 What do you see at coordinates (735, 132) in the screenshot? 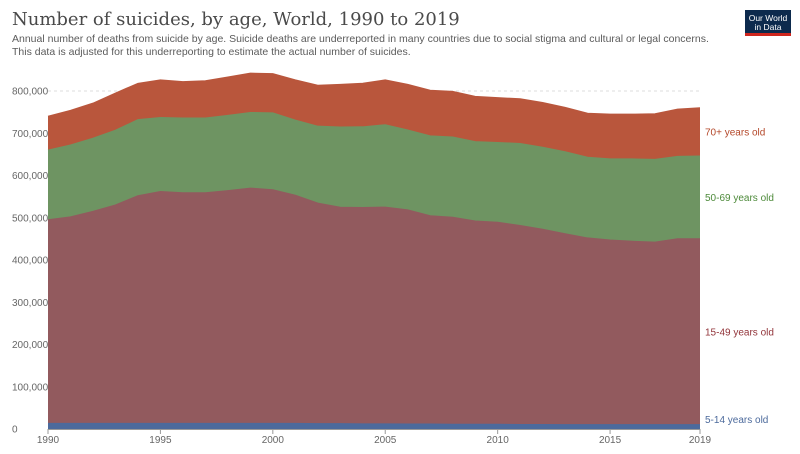
I see `series-label-3: 70+ years old` at bounding box center [735, 132].